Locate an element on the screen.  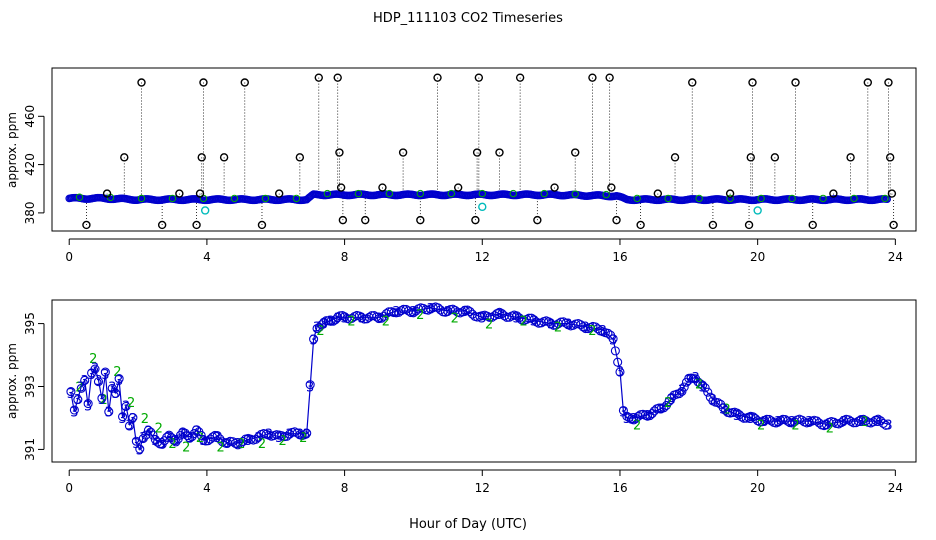
bottom-x-tick-label: 16 is located at coordinates (619, 488).